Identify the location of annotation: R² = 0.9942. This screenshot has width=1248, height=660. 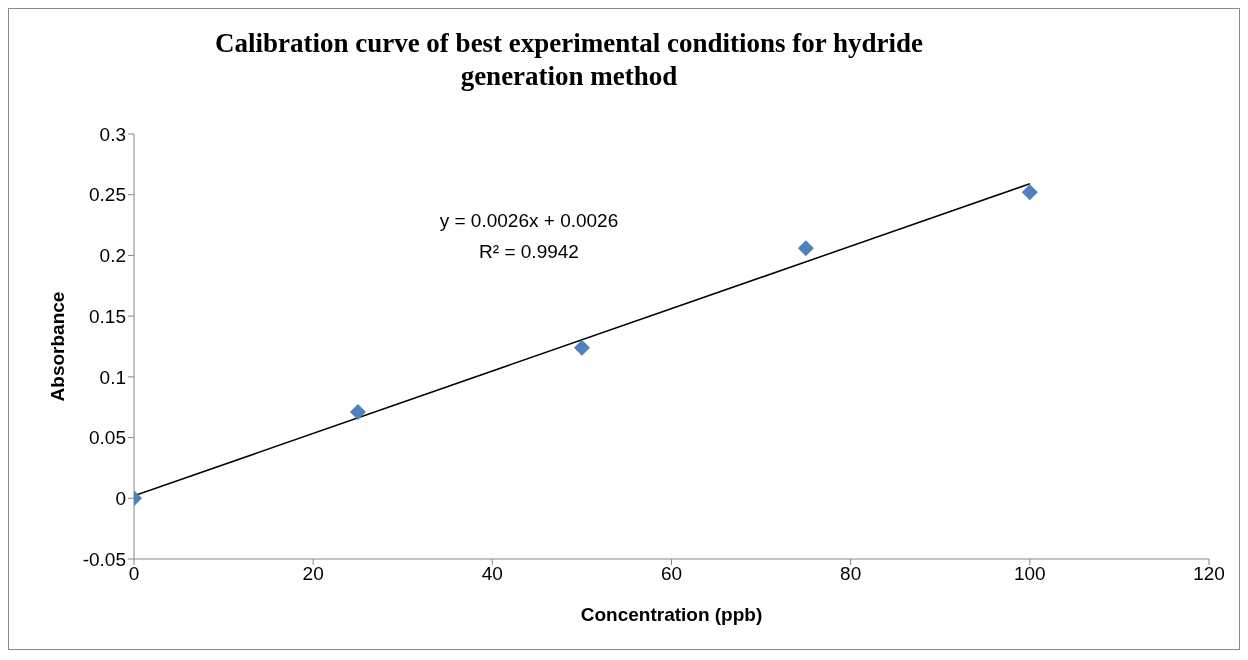
(529, 252).